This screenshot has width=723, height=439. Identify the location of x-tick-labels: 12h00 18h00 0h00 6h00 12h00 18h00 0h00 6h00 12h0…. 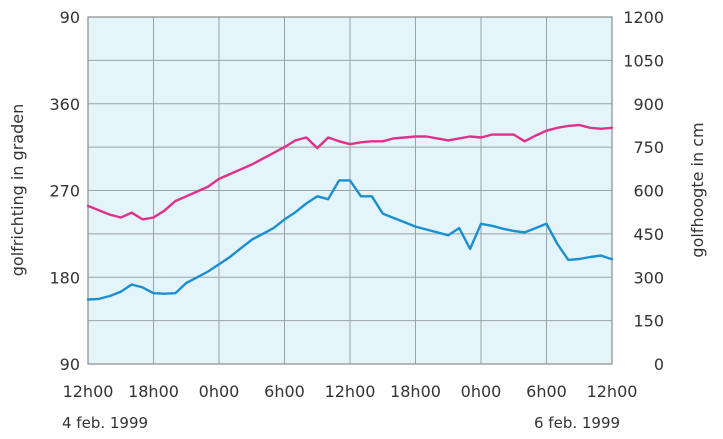
(350, 391).